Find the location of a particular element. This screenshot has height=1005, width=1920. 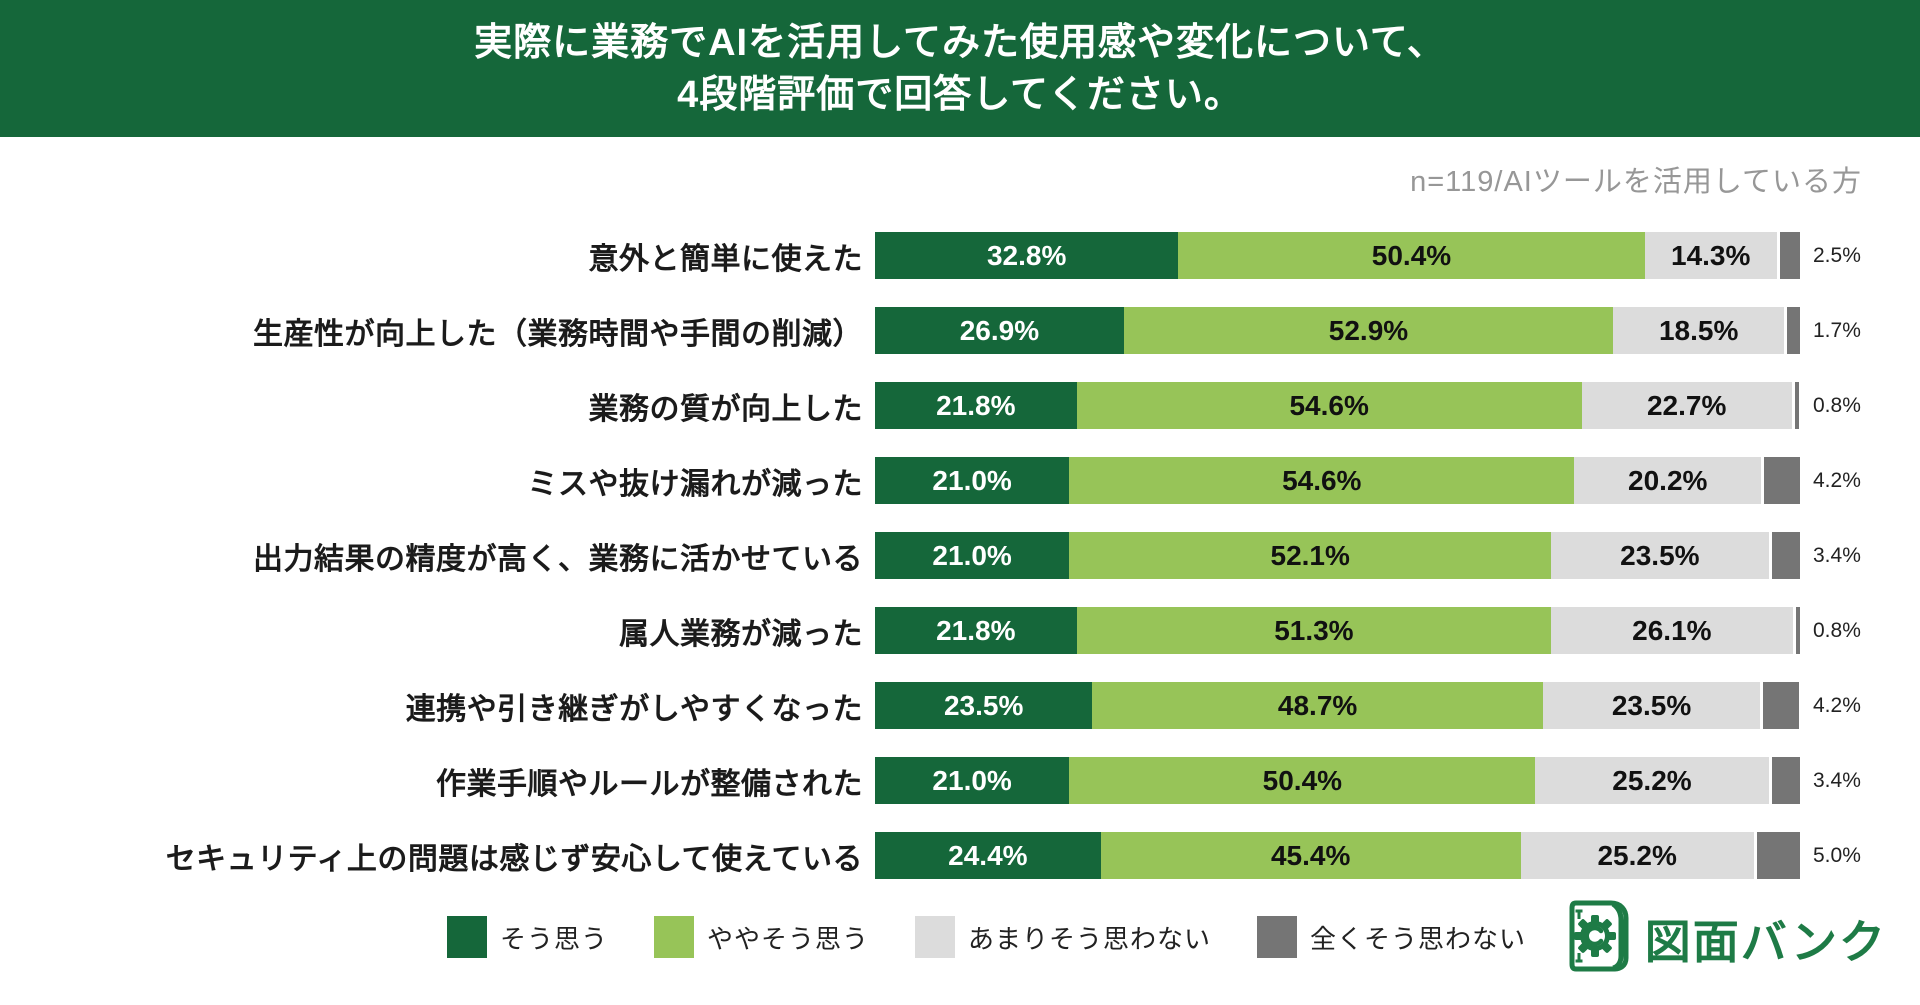

chart-legend: そう思う ややそう思う あまりそう思わない 全くそう思わない is located at coordinates (986, 937).